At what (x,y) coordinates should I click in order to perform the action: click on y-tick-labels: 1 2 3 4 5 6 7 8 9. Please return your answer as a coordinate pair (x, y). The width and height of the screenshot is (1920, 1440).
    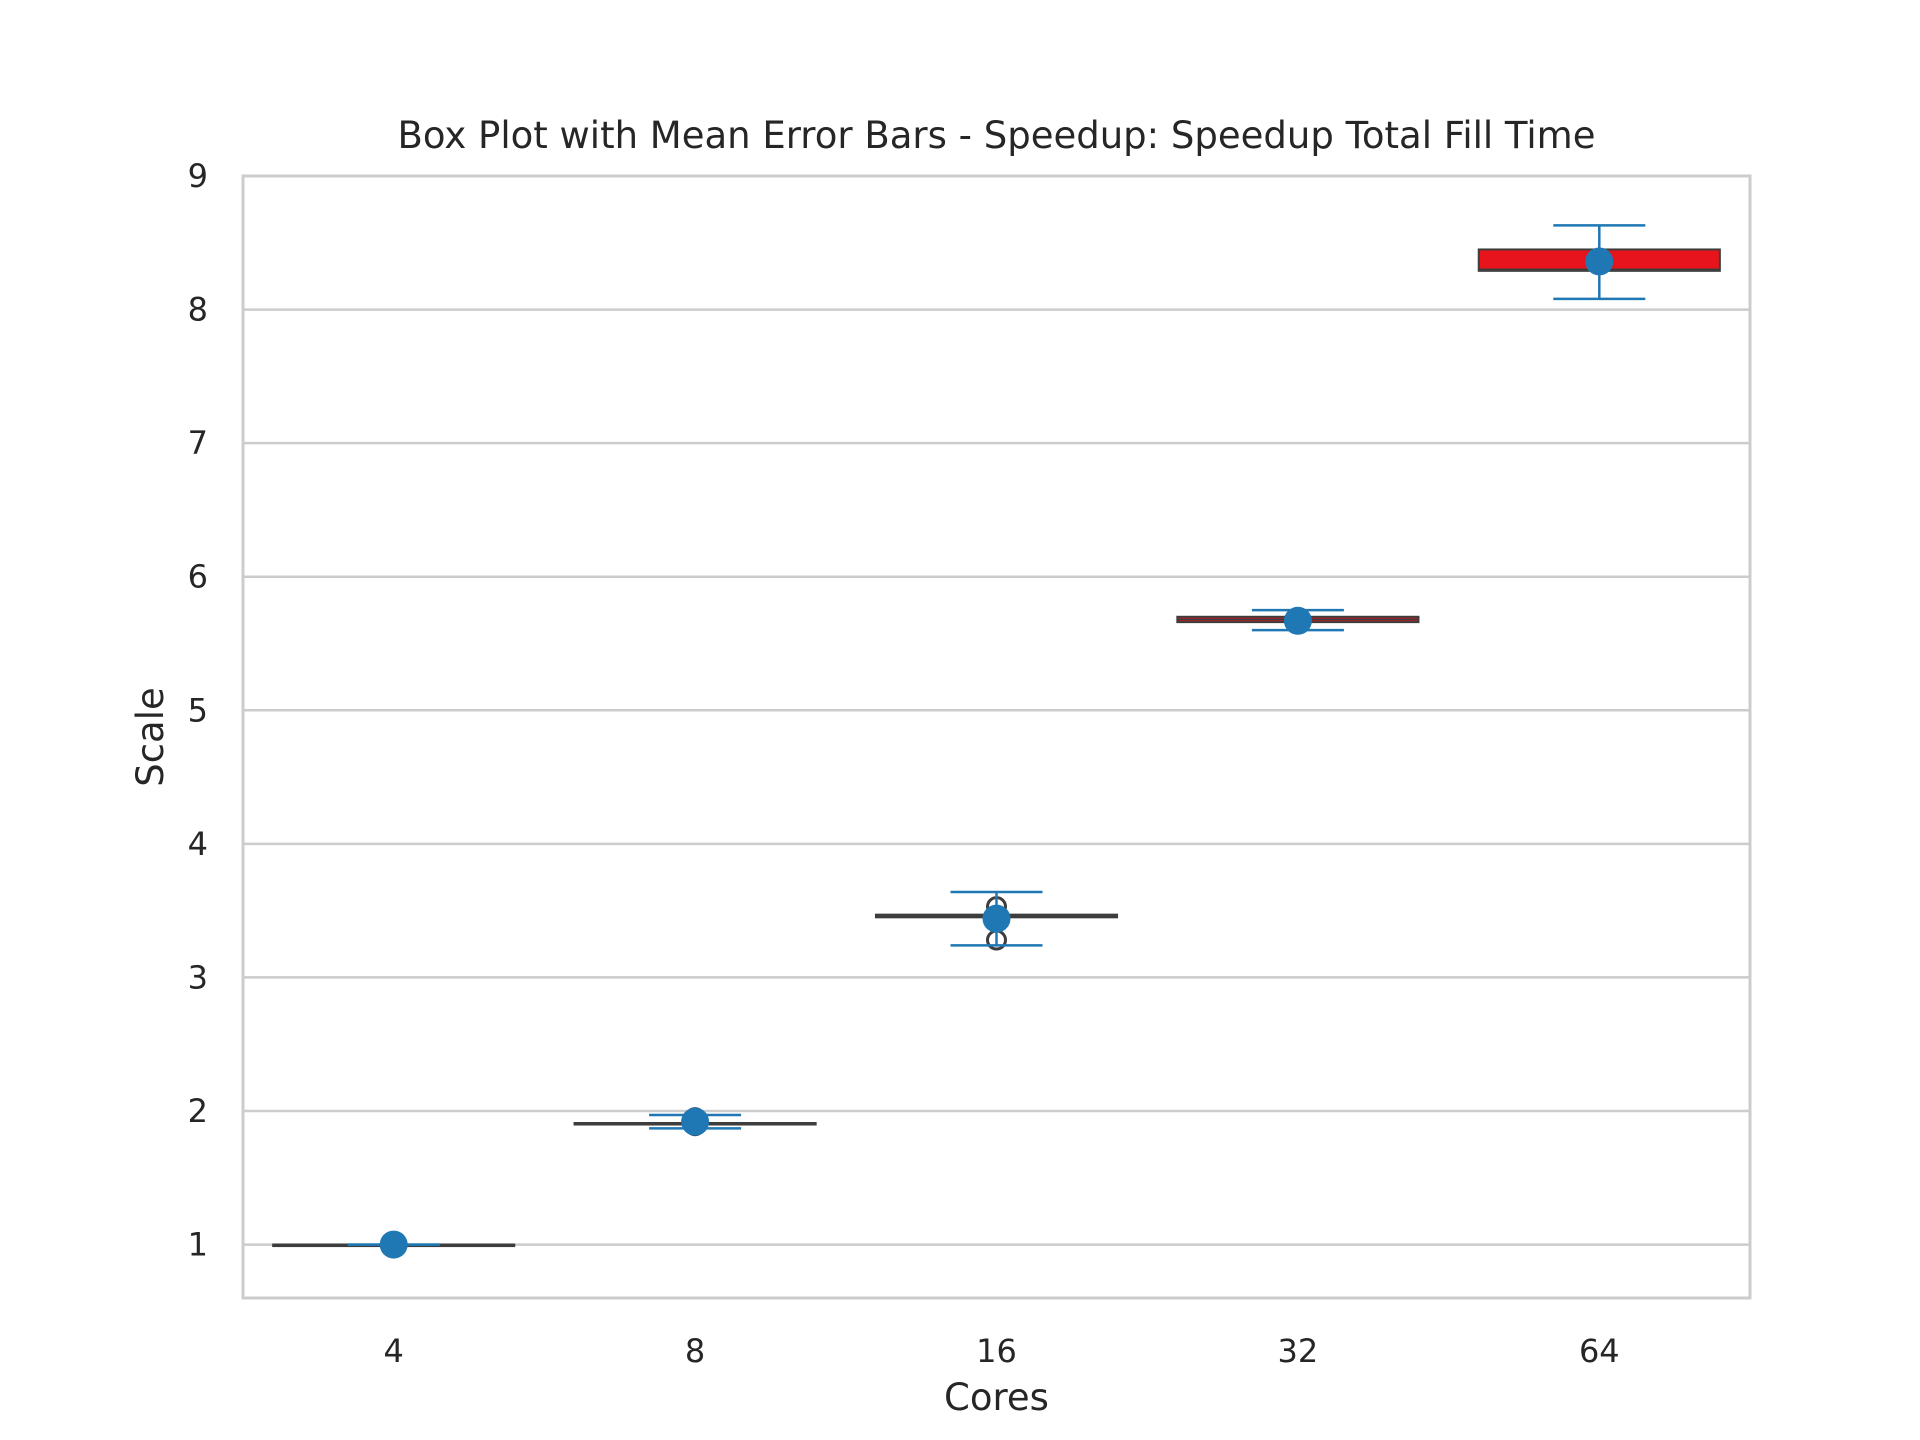
    Looking at the image, I should click on (198, 710).